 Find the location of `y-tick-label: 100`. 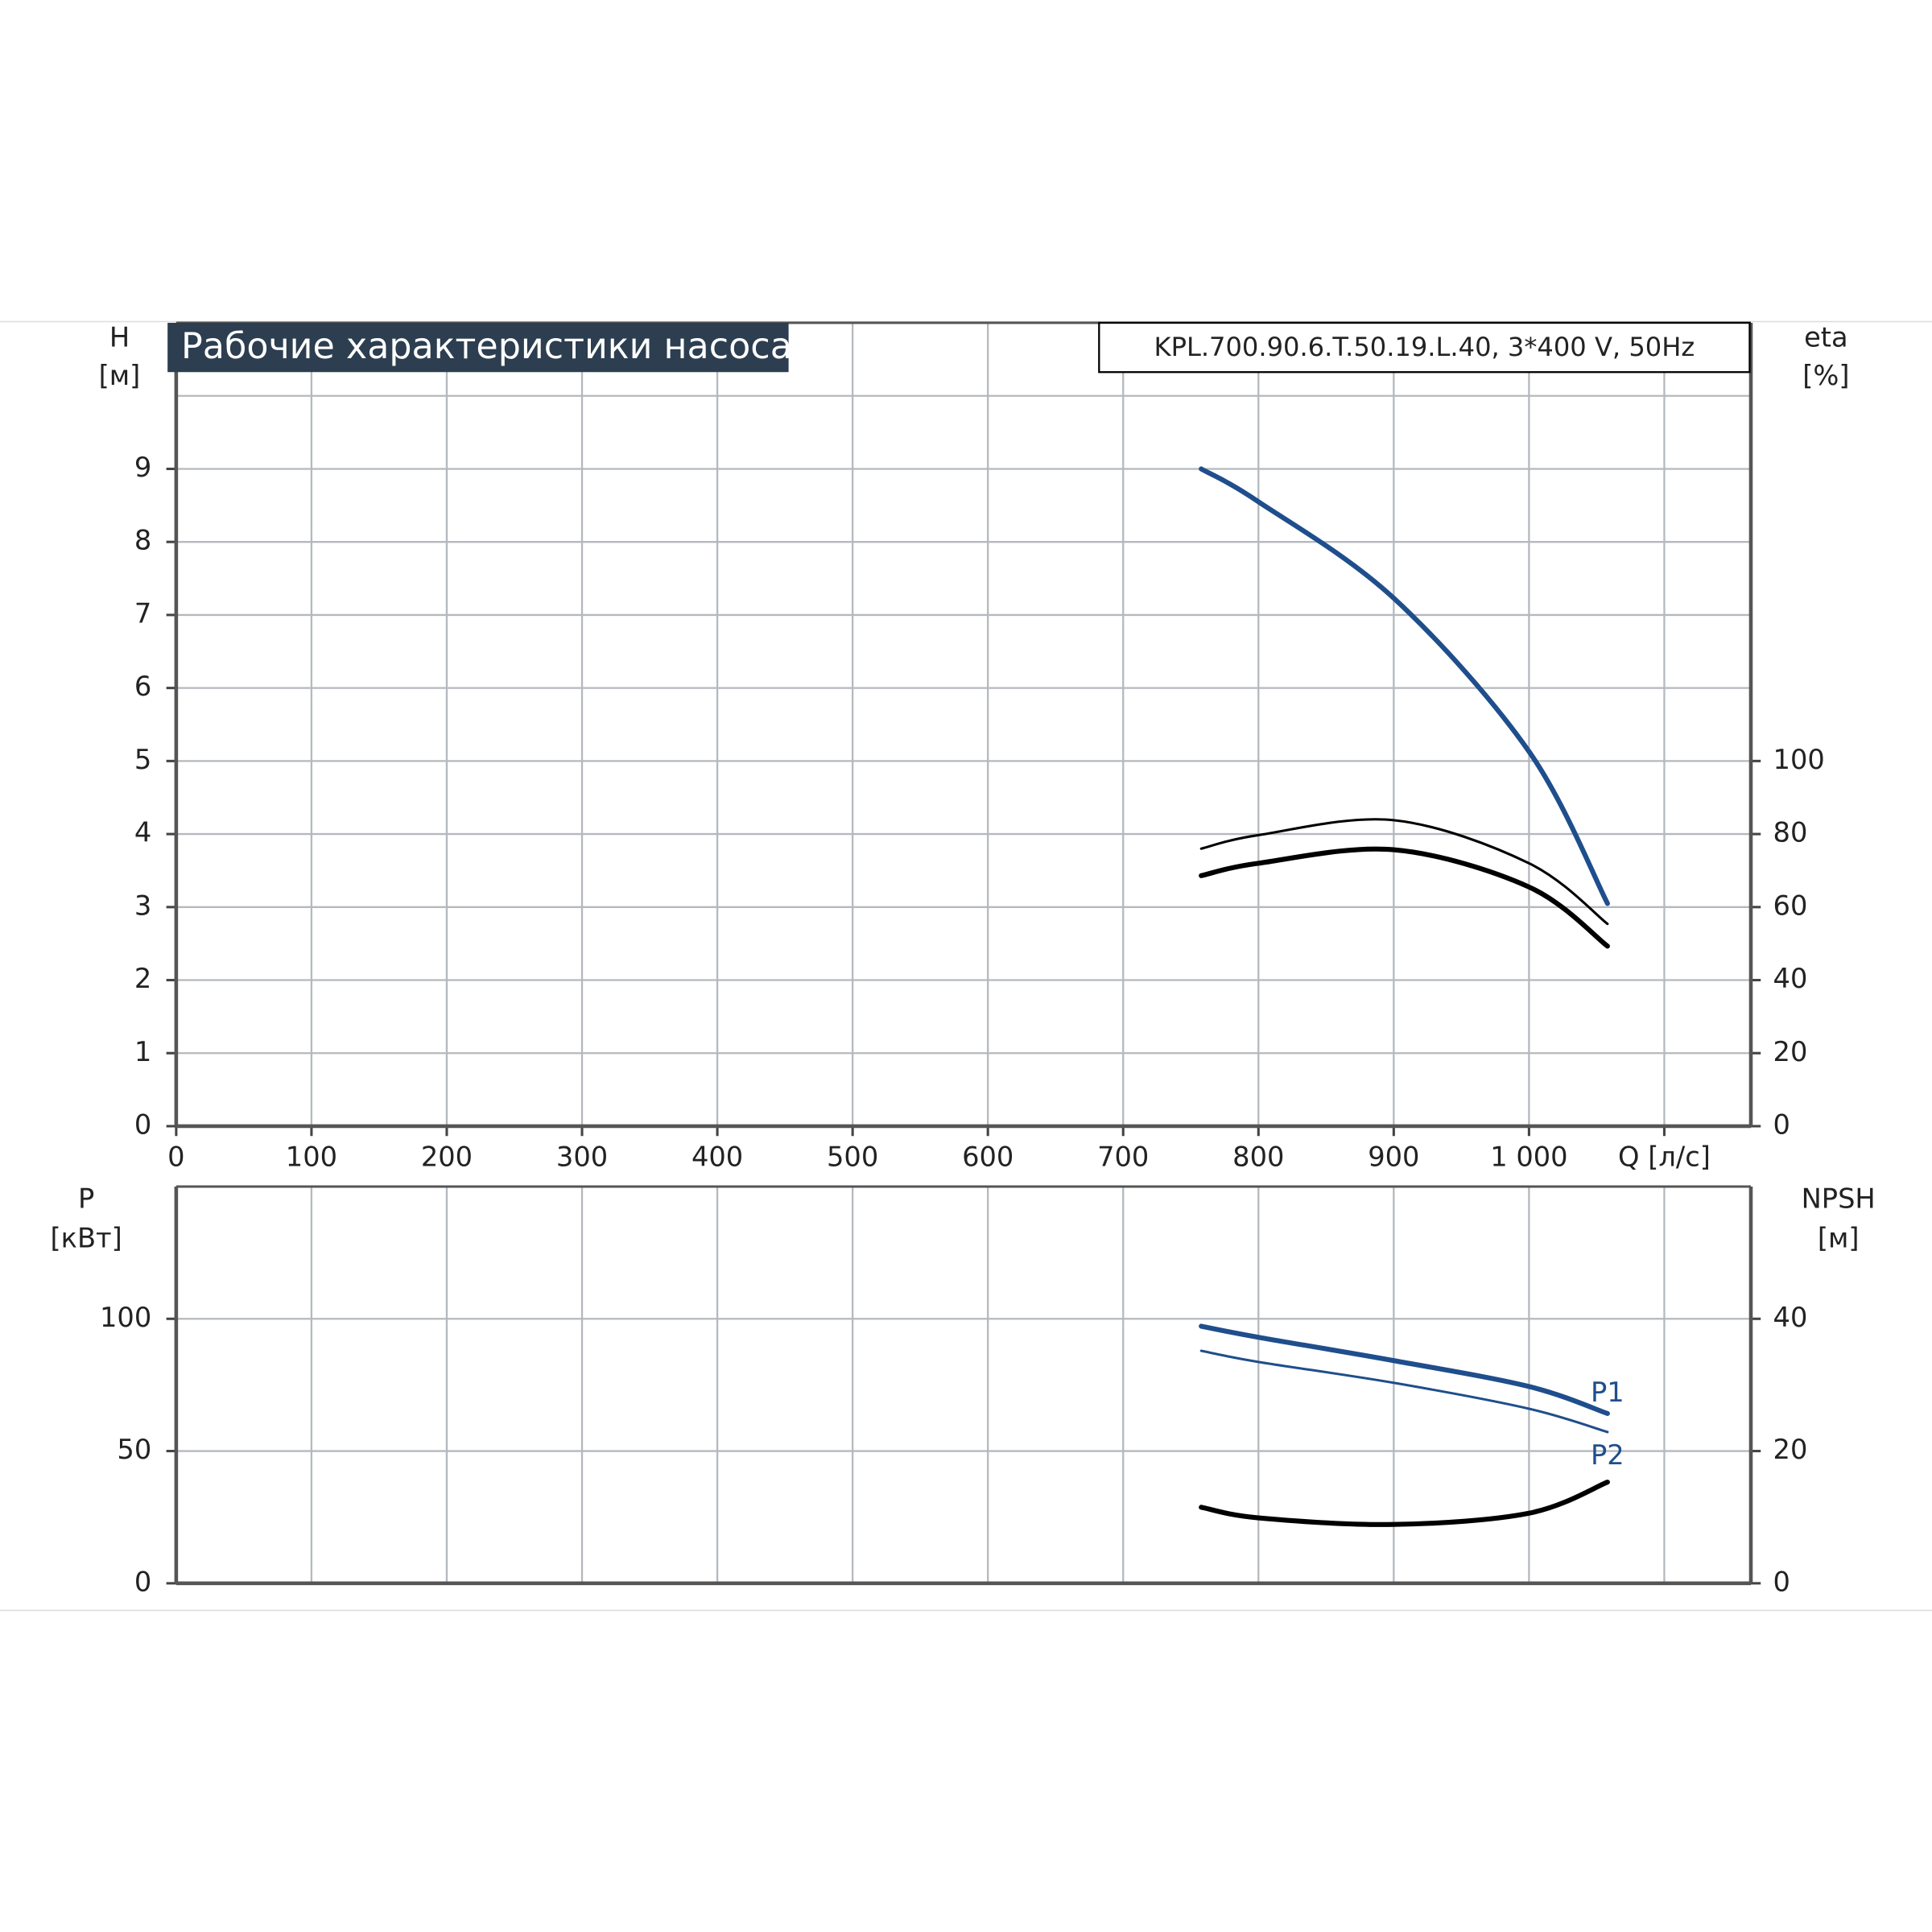

y-tick-label: 100 is located at coordinates (126, 1317).